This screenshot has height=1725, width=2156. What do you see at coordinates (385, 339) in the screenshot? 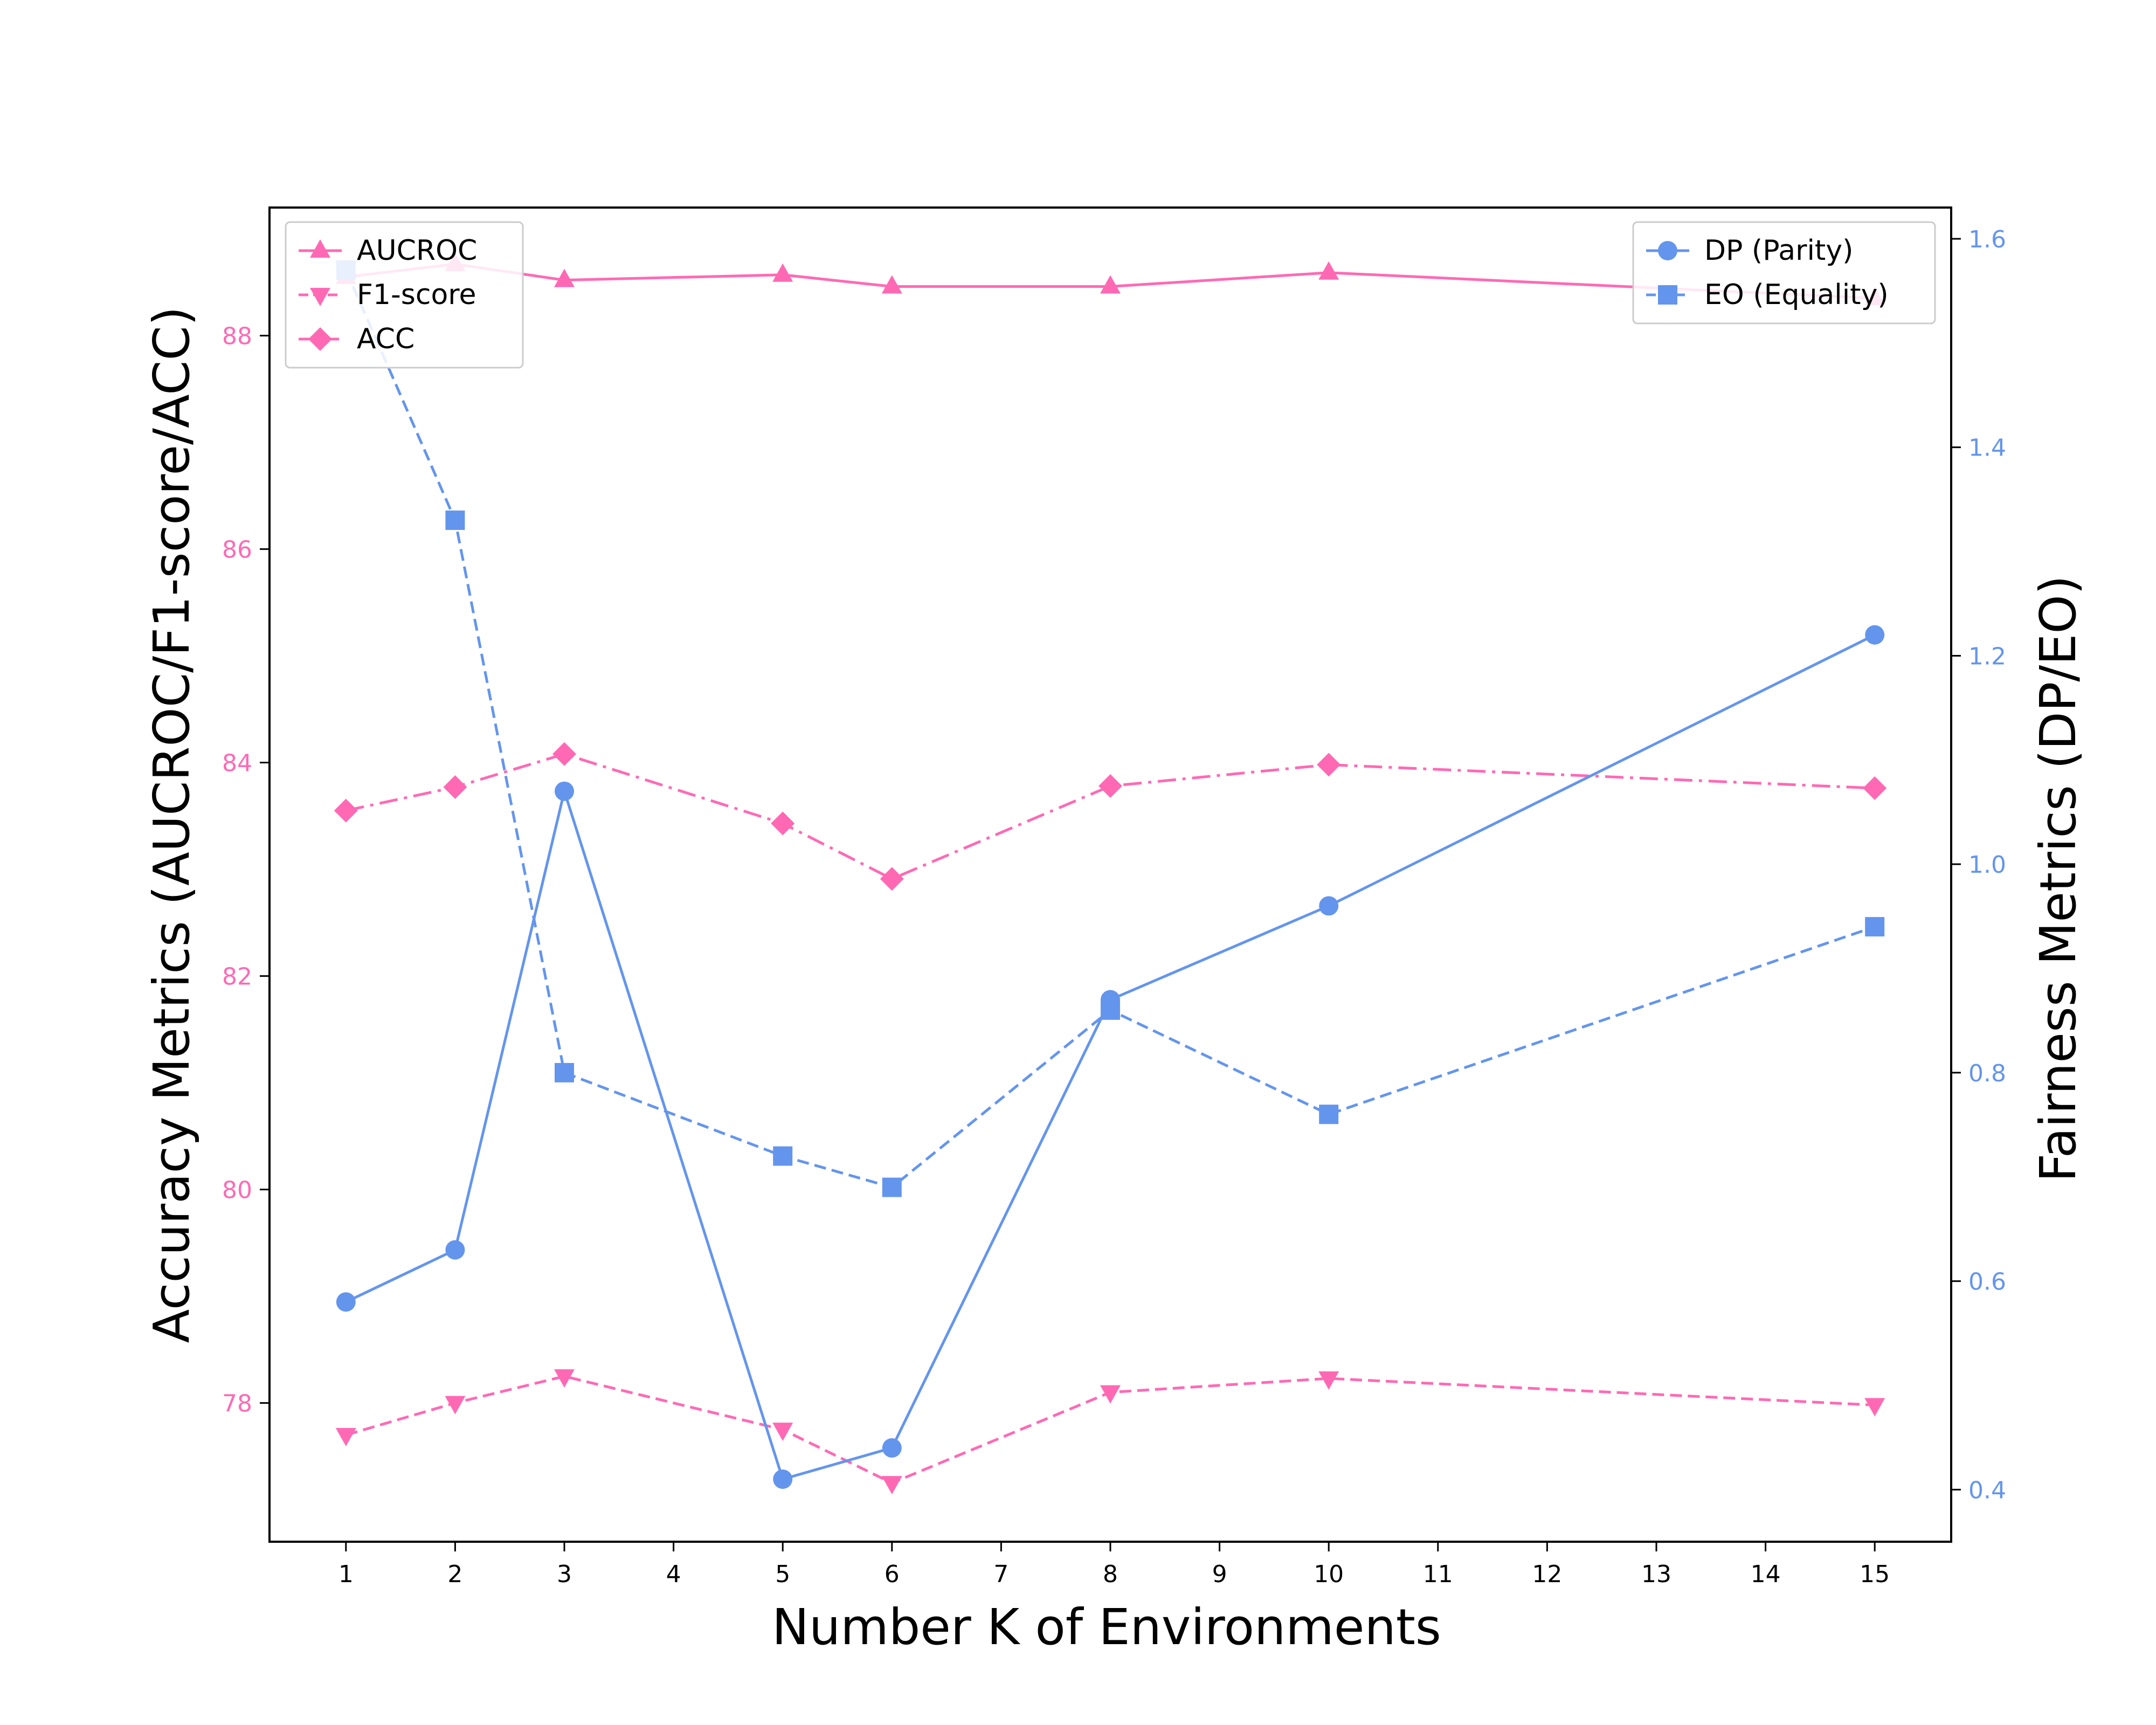
I see `legend-label-acc: ACC` at bounding box center [385, 339].